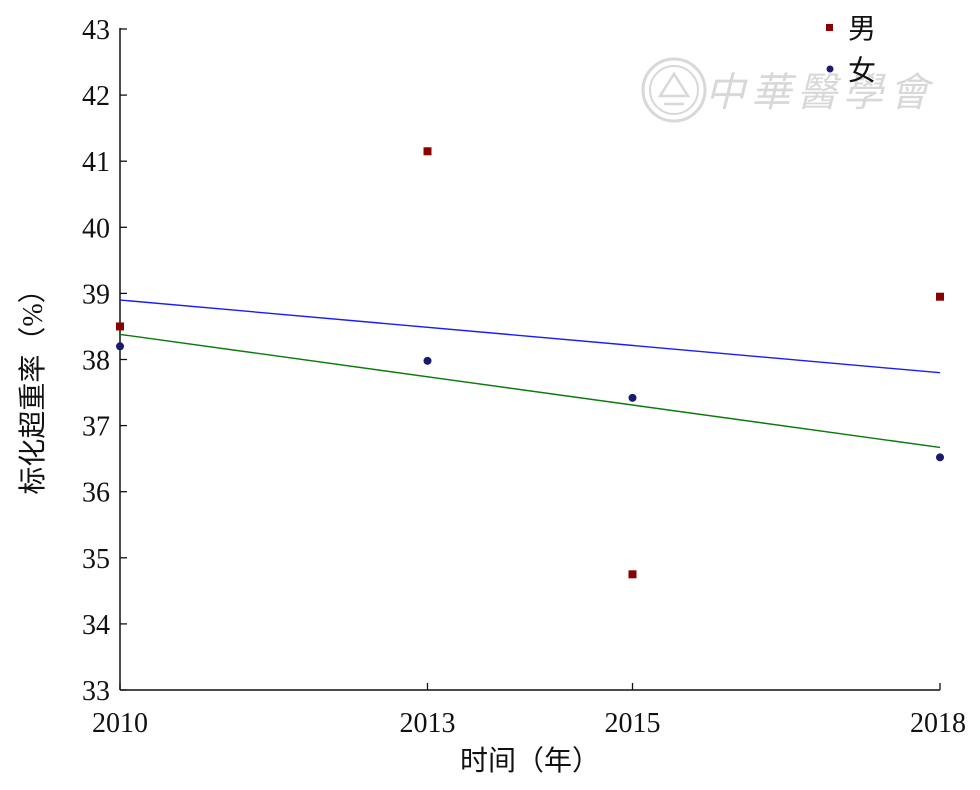 Image resolution: width=980 pixels, height=790 pixels. What do you see at coordinates (96, 625) in the screenshot?
I see `y-tick-label: 34` at bounding box center [96, 625].